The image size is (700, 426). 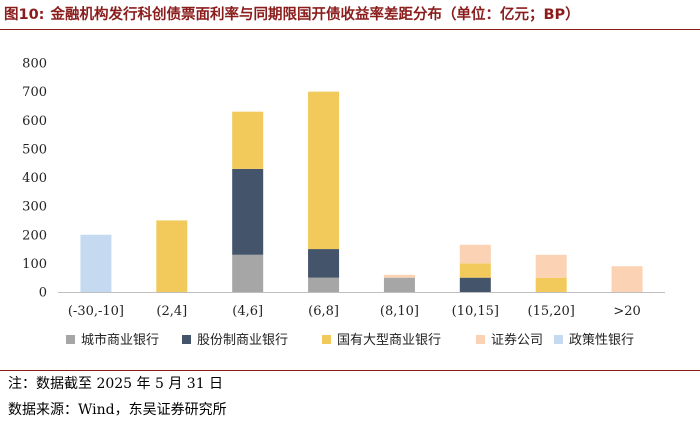 What do you see at coordinates (34, 64) in the screenshot?
I see `y-tick-label: 800` at bounding box center [34, 64].